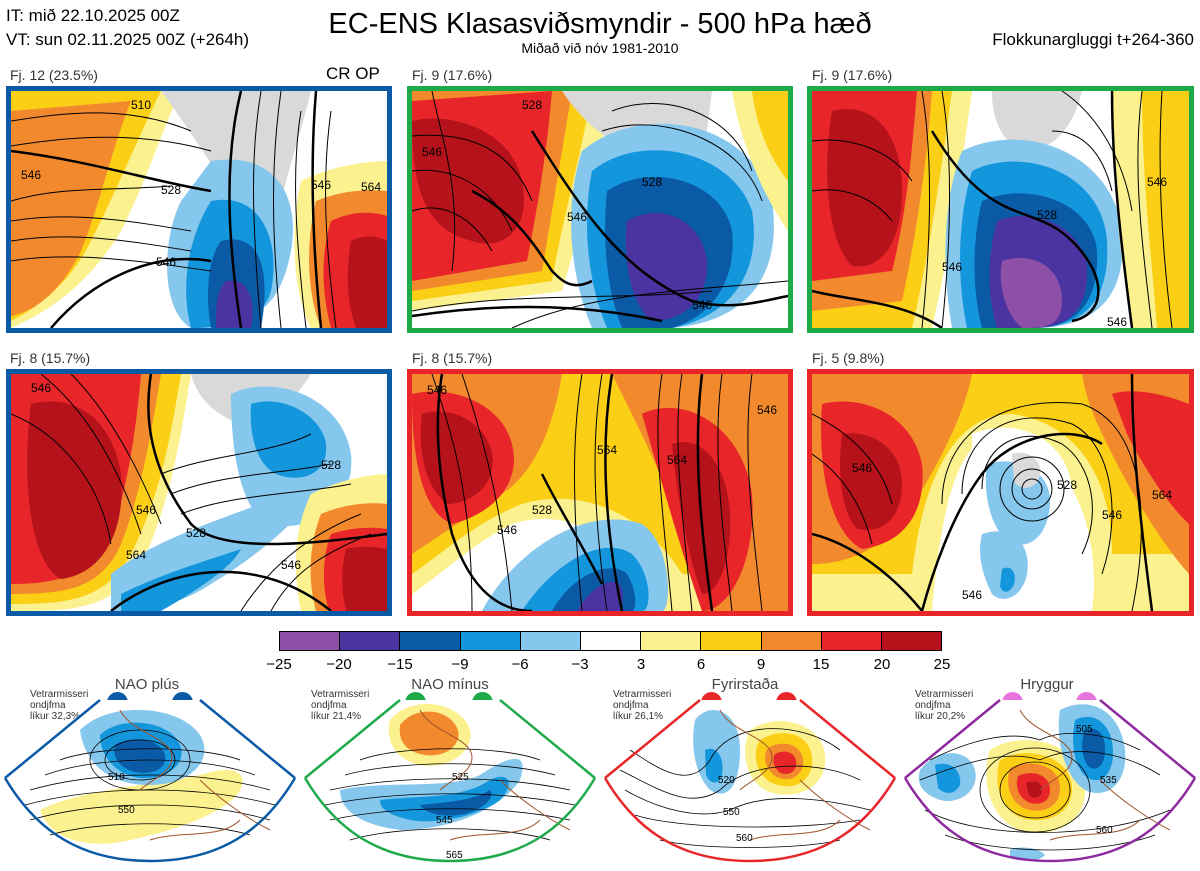 Image resolution: width=1200 pixels, height=871 pixels. I want to click on contour-label: 535, so click(1108, 780).